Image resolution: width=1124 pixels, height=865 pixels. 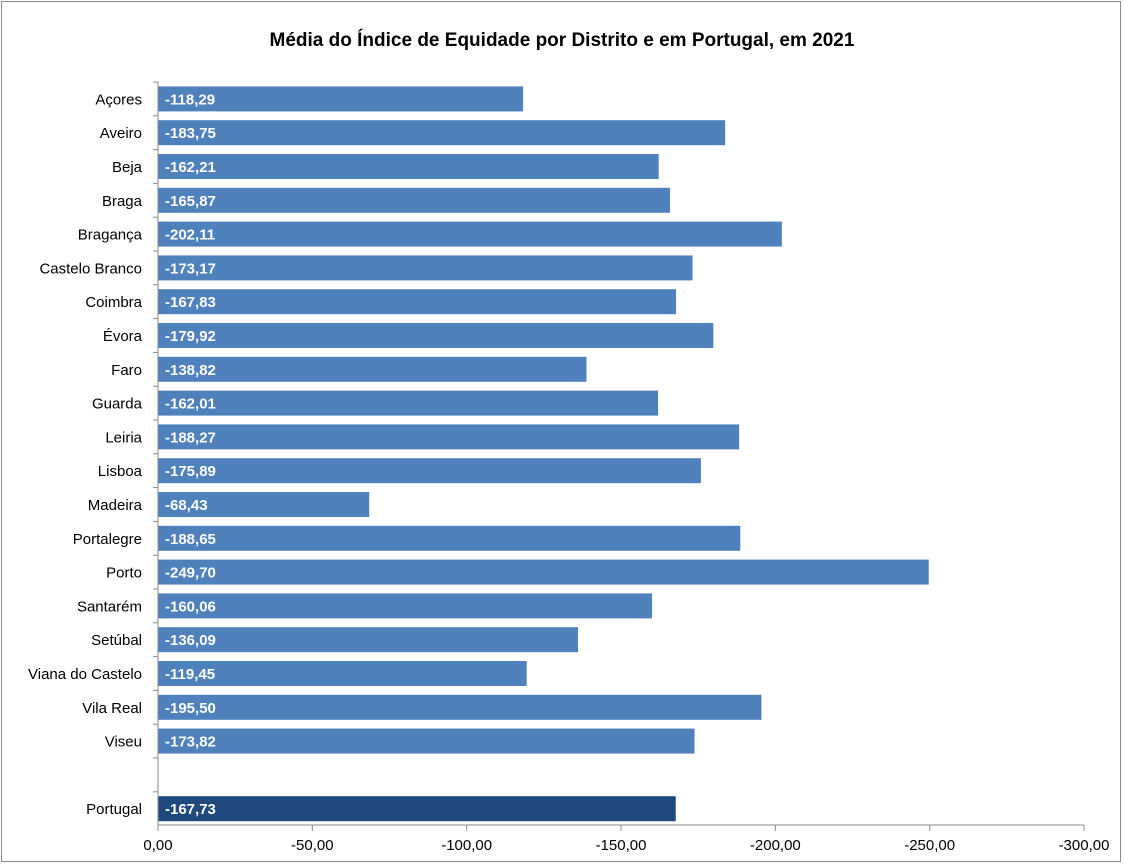 What do you see at coordinates (190, 437) in the screenshot?
I see `data-label-leiria: -188,27` at bounding box center [190, 437].